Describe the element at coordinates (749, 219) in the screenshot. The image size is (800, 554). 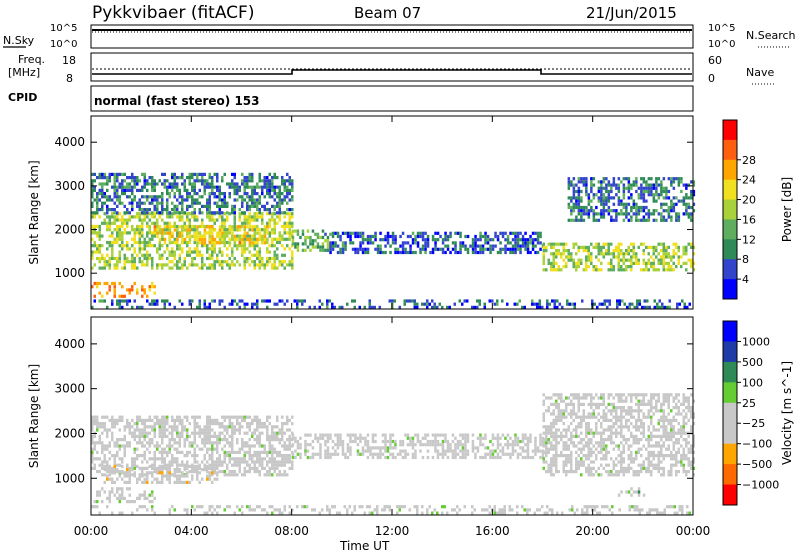
I see `colorbar-tick-label: 16` at that location.